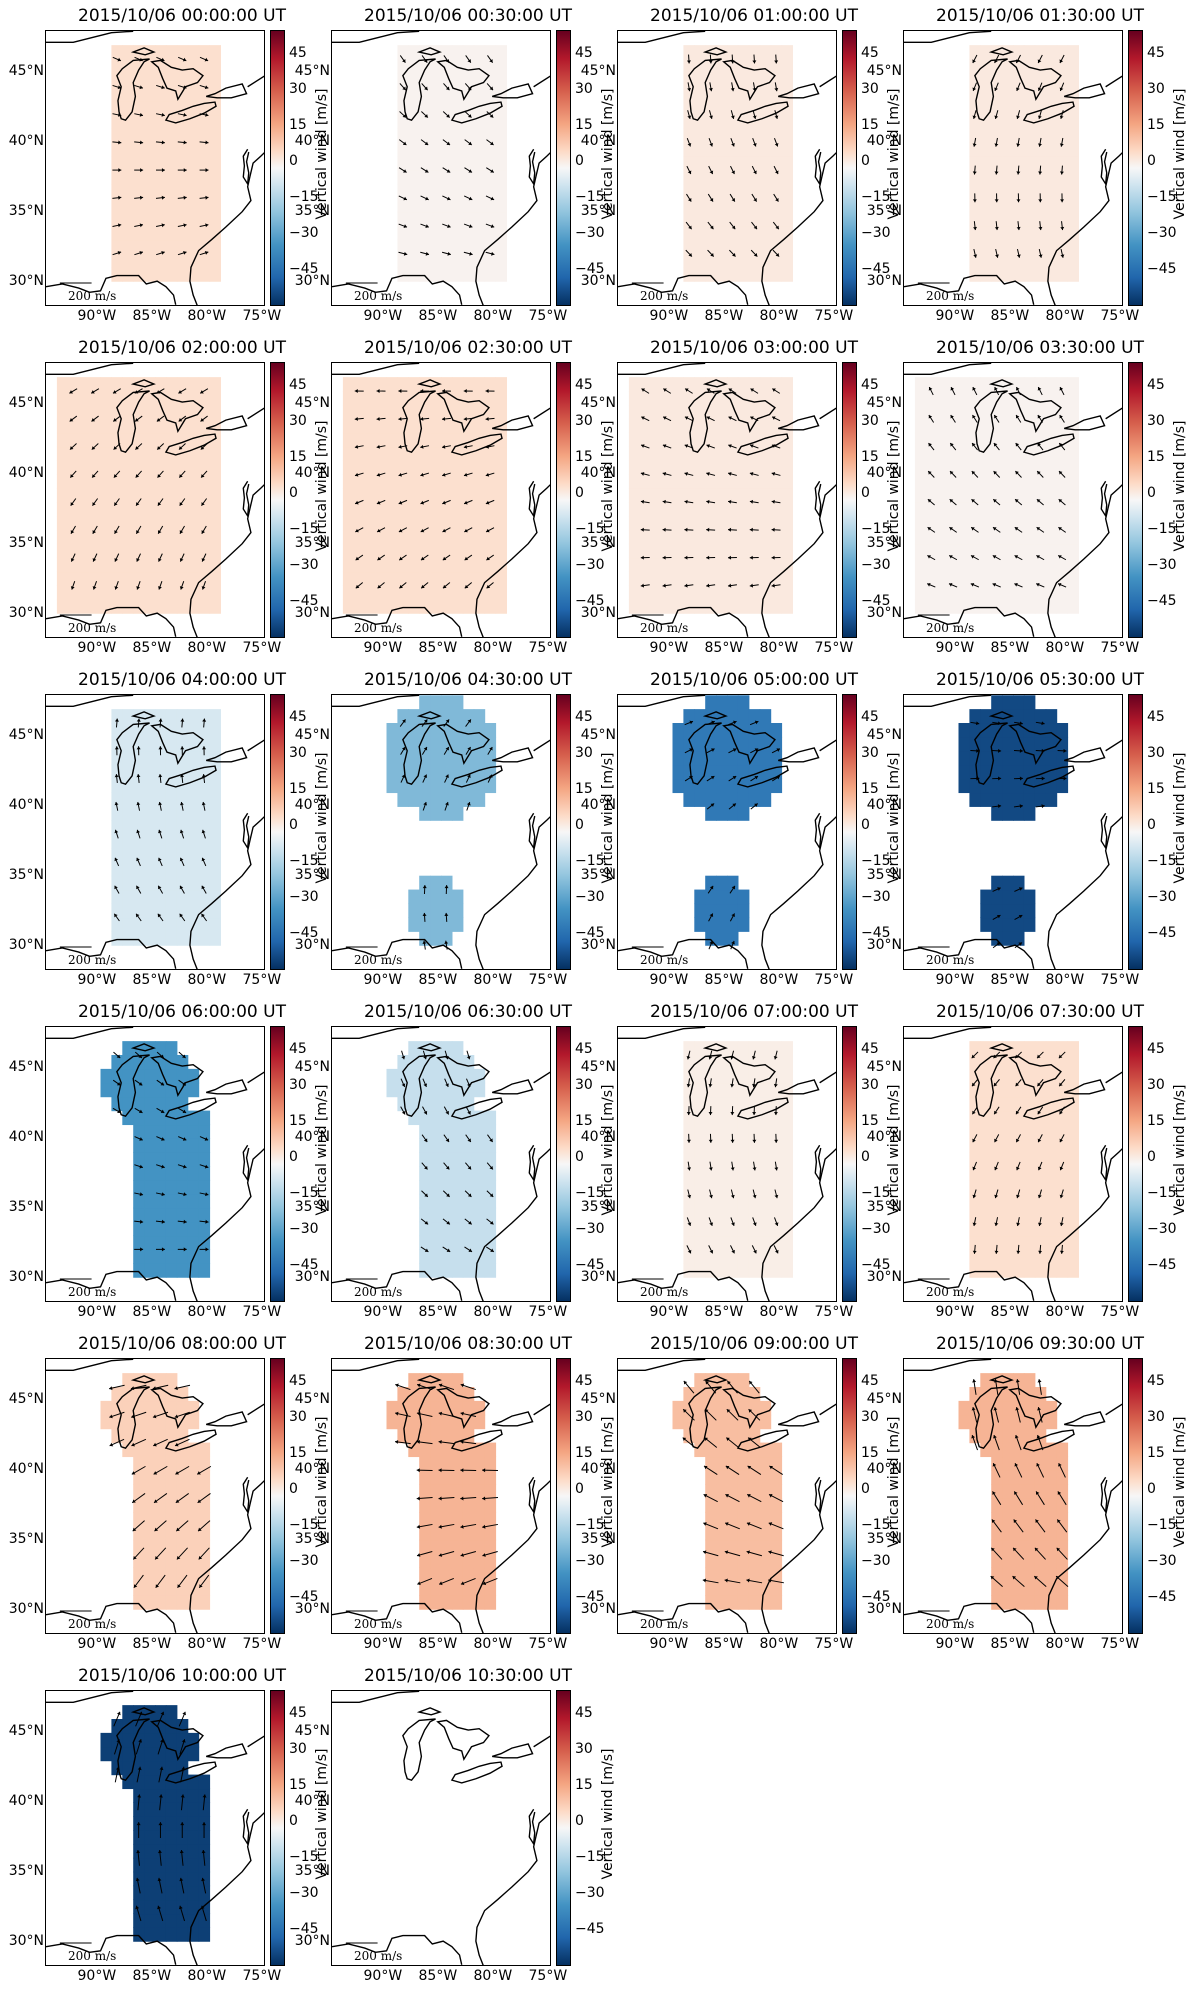  Describe the element at coordinates (438, 1312) in the screenshot. I see `lon-tick-label: 85°W` at that location.